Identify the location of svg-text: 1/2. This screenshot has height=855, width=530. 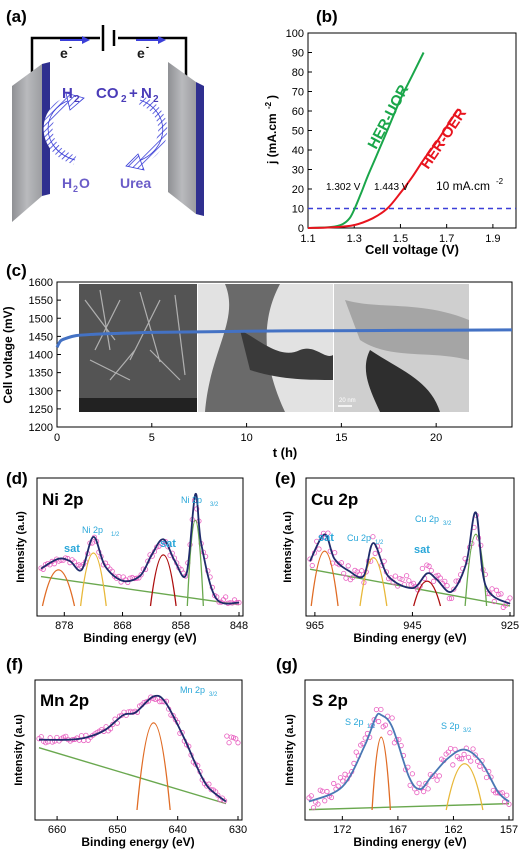
(115, 535).